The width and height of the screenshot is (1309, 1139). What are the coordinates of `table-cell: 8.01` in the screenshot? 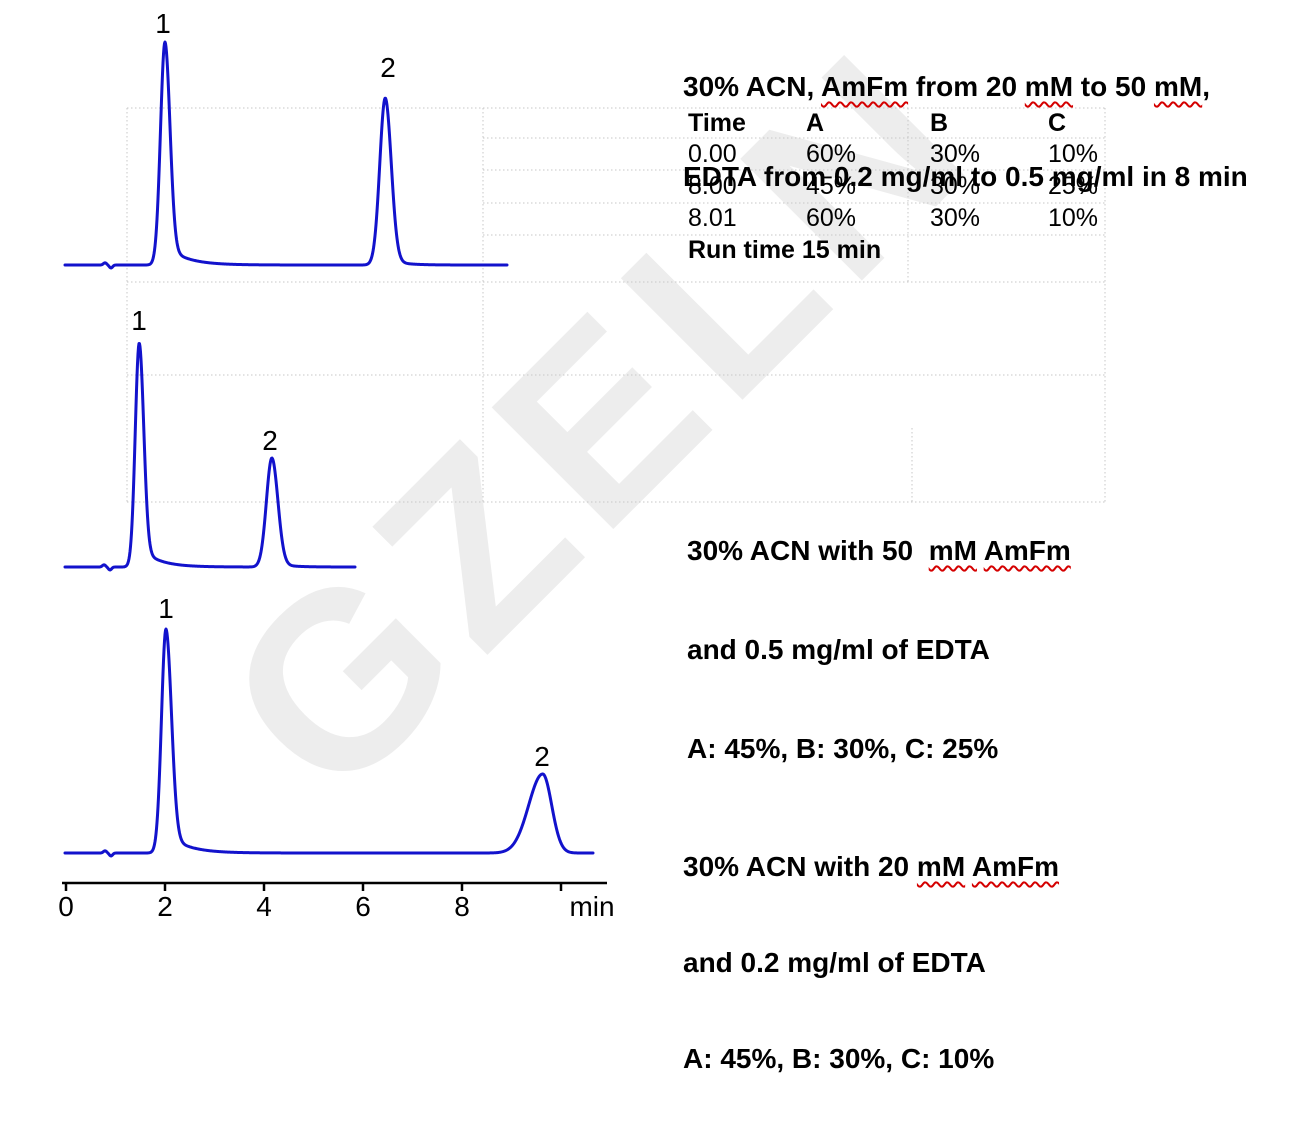 It's located at (712, 218).